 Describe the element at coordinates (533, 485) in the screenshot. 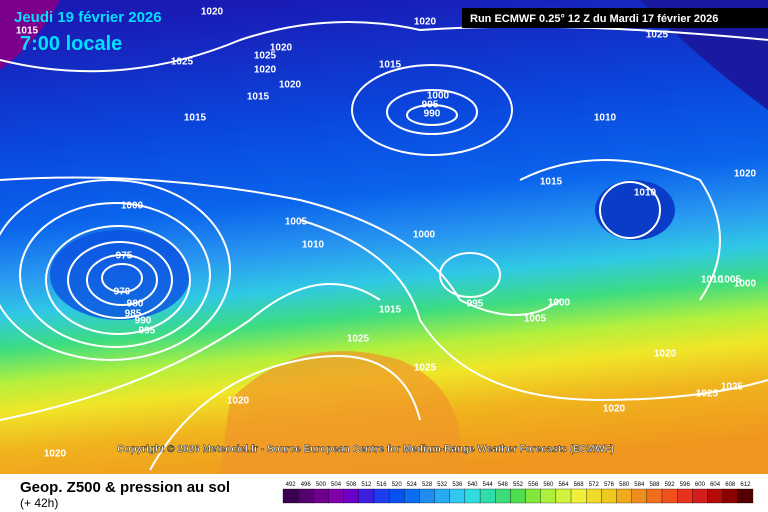

I see `scale-label: 556` at that location.